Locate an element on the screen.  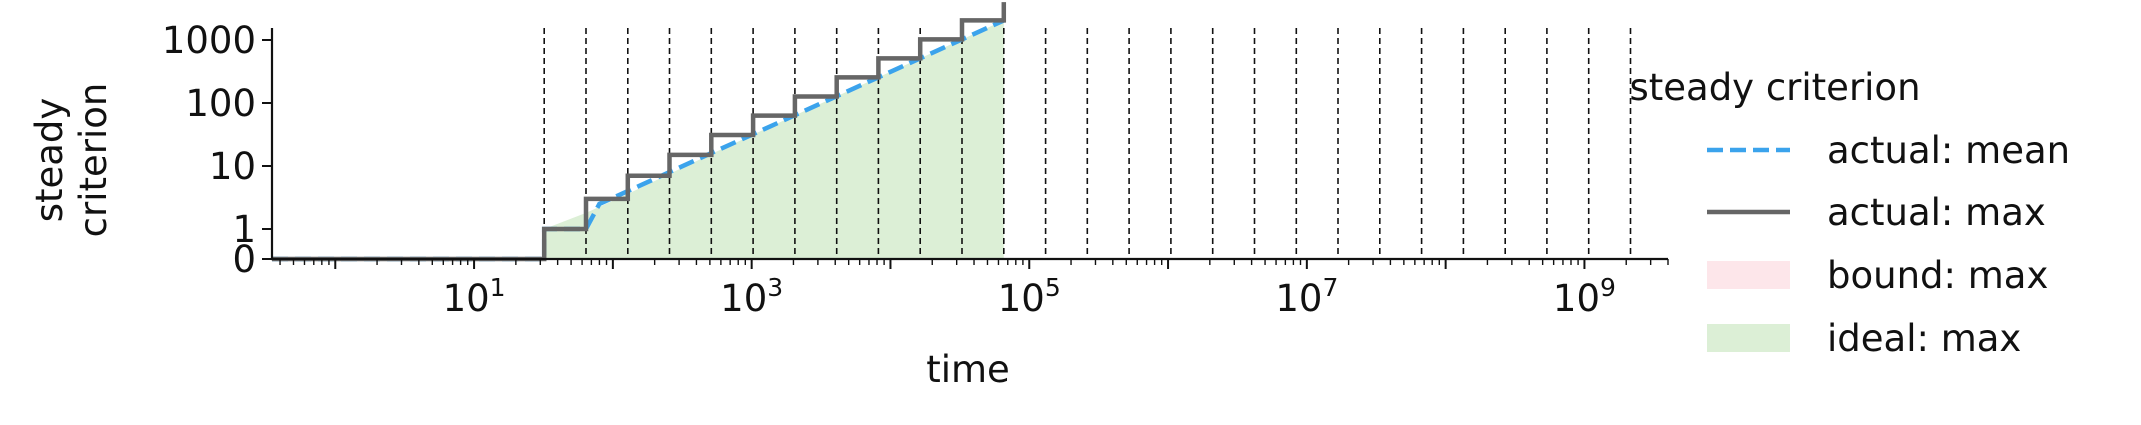
y-axis-title-line-0: steady is located at coordinates (49, 160).